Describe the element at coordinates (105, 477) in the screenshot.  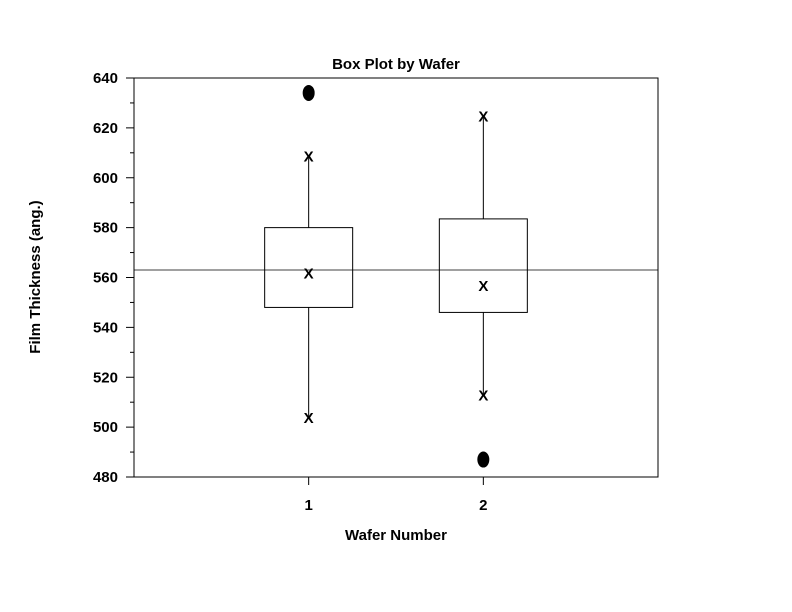
I see `y-tick-label: 480` at that location.